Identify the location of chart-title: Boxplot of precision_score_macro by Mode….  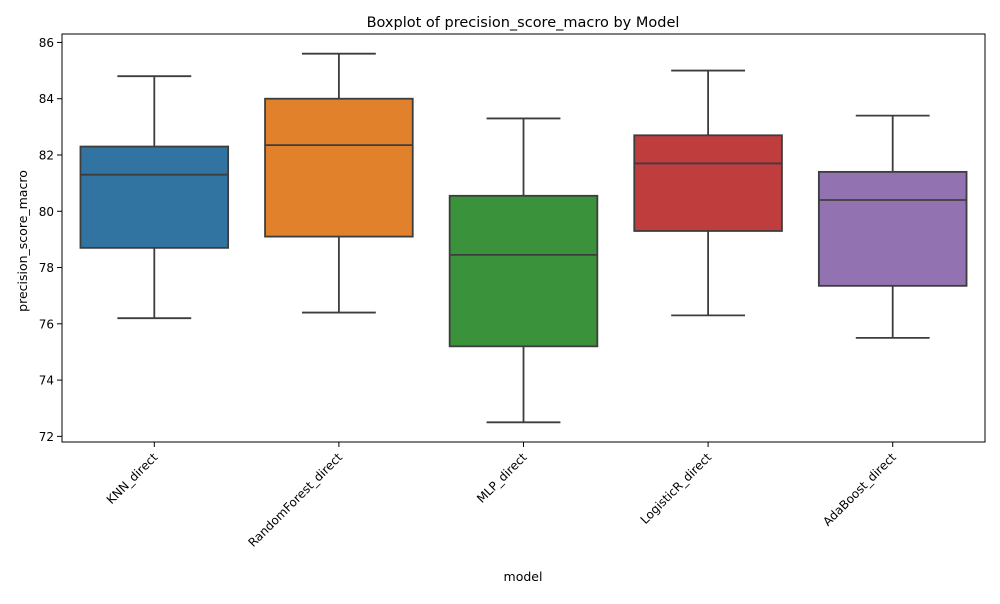
(523, 23).